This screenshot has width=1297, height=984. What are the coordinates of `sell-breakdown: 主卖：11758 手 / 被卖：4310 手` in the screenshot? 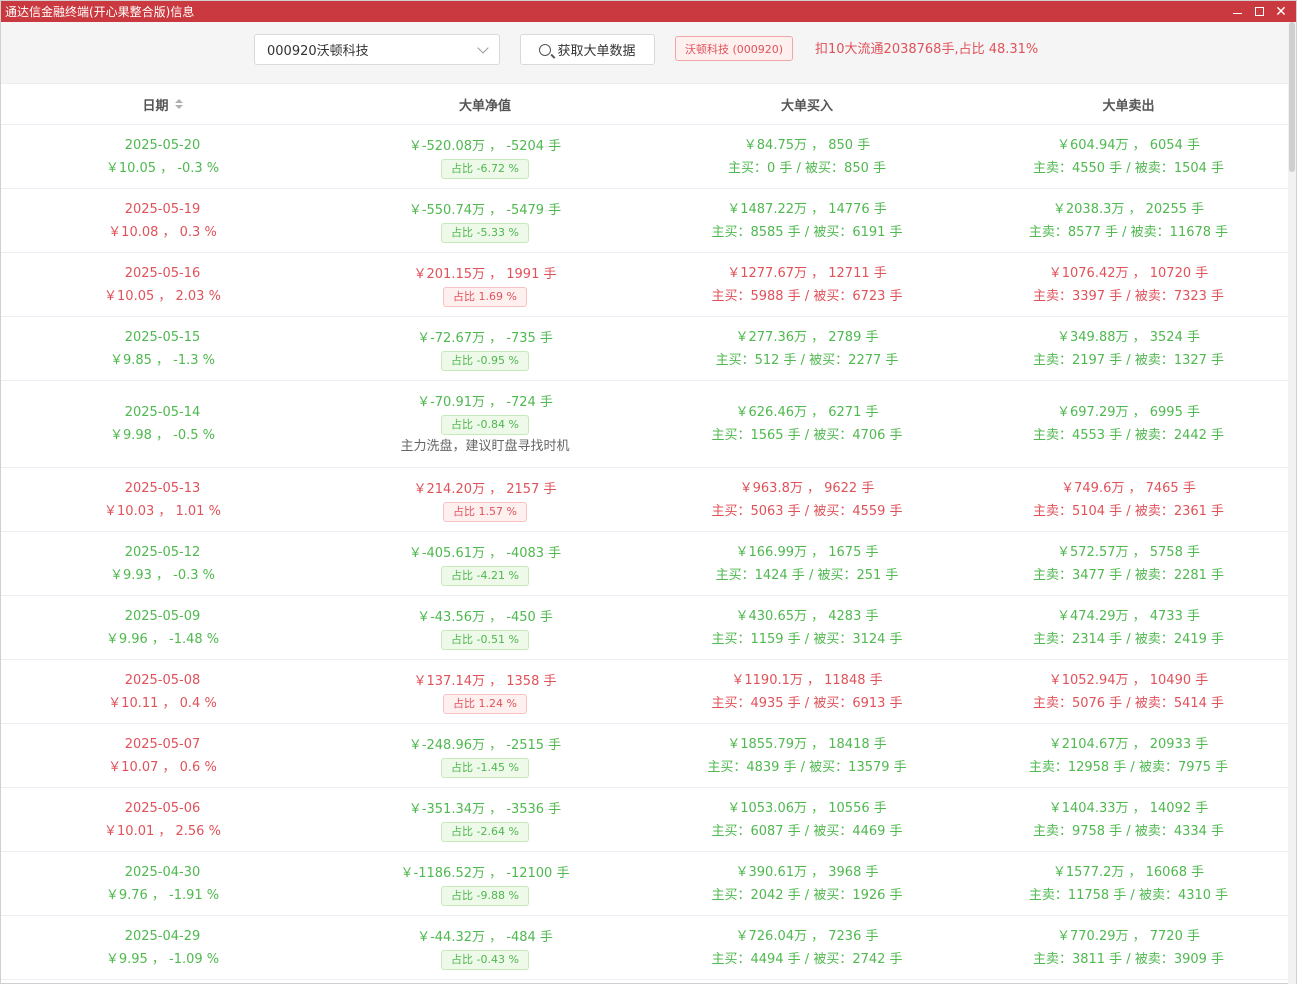 It's located at (1128, 895).